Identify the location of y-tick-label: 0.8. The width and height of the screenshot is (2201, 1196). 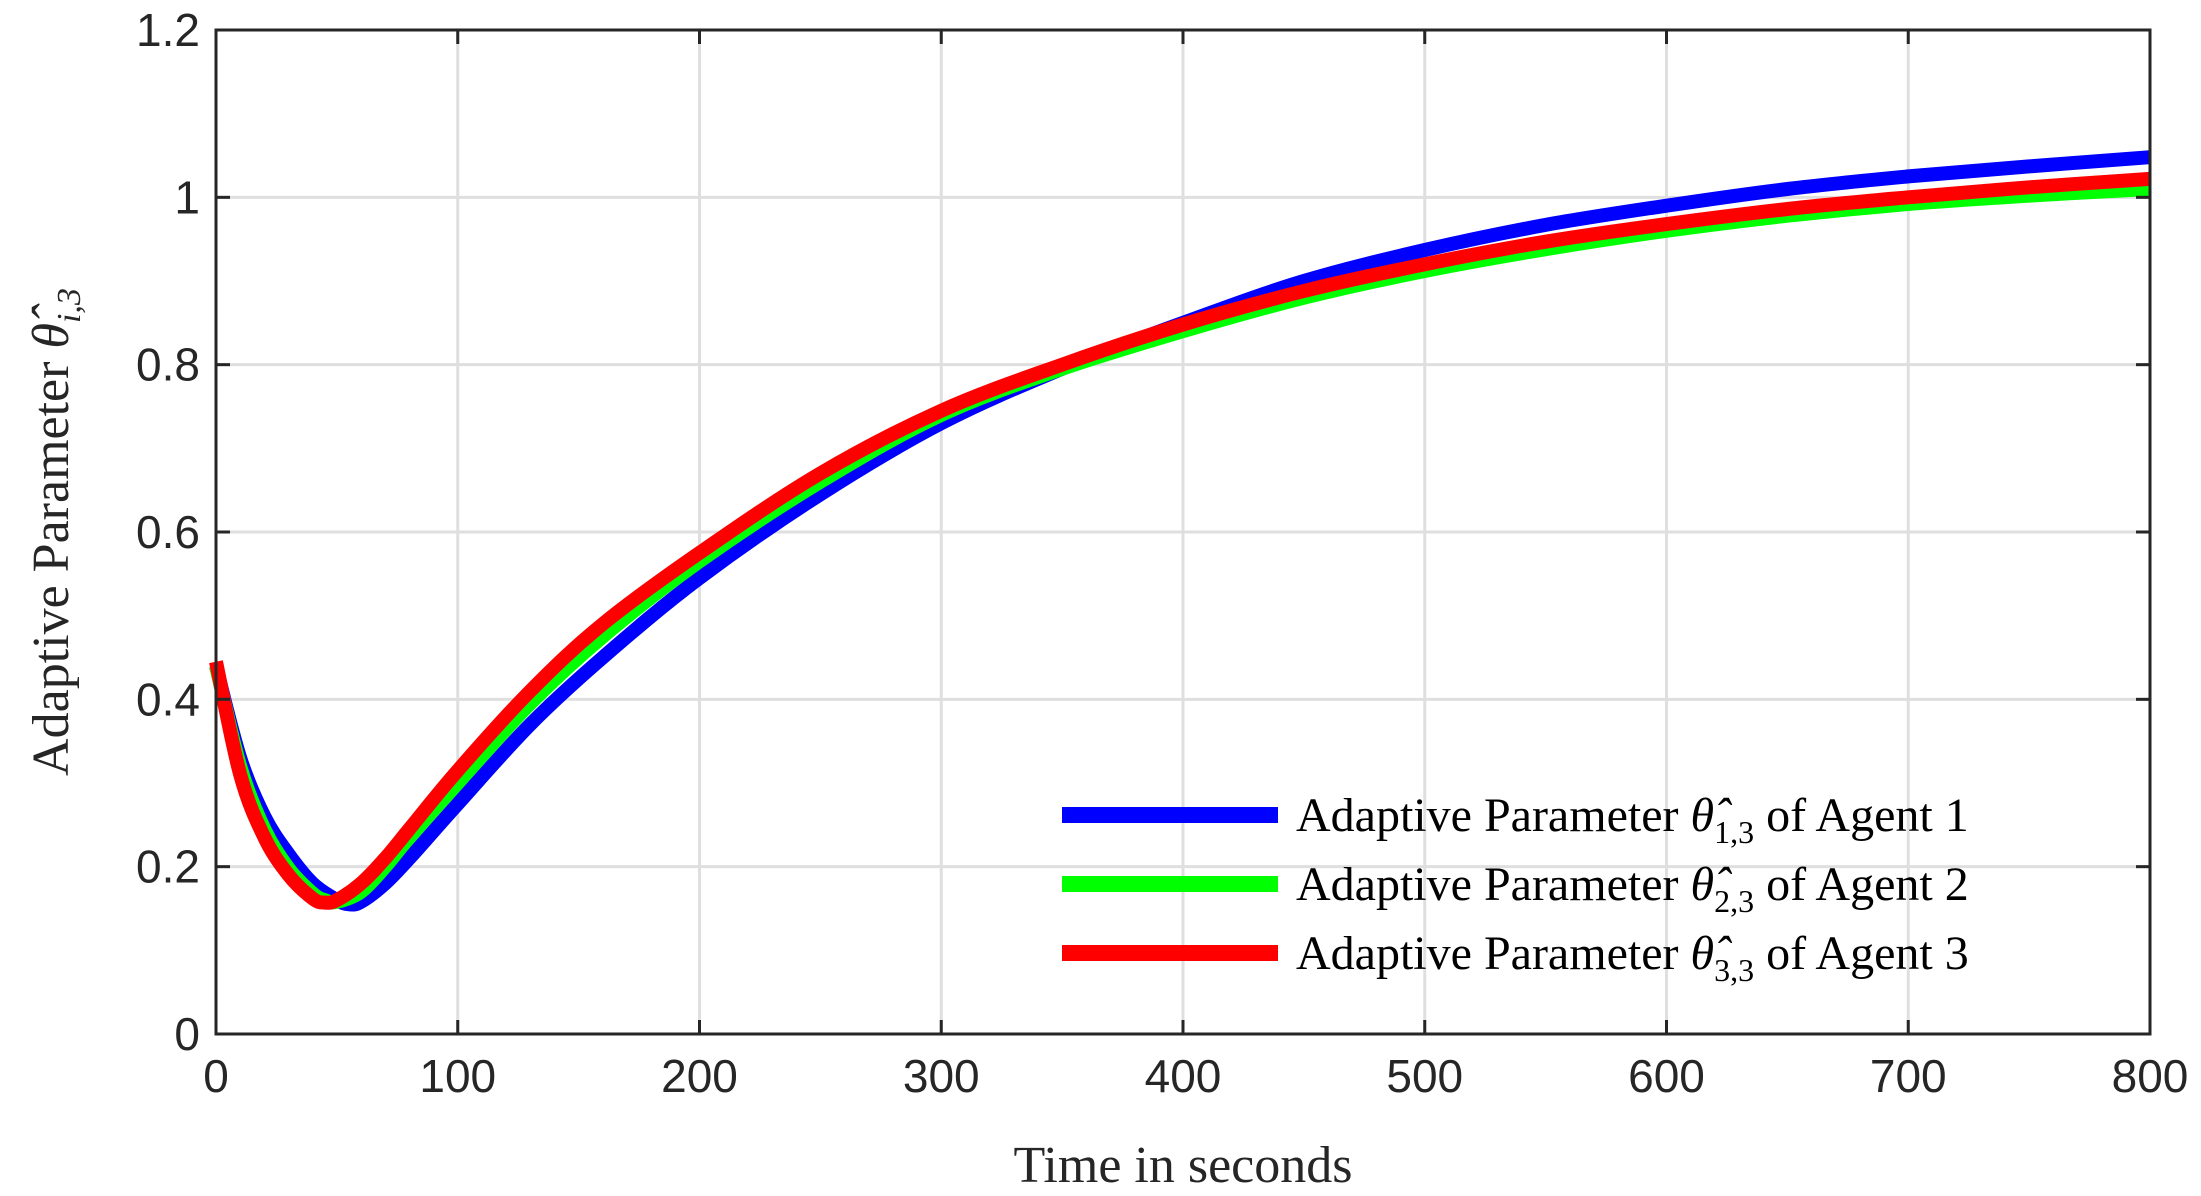
(168, 365).